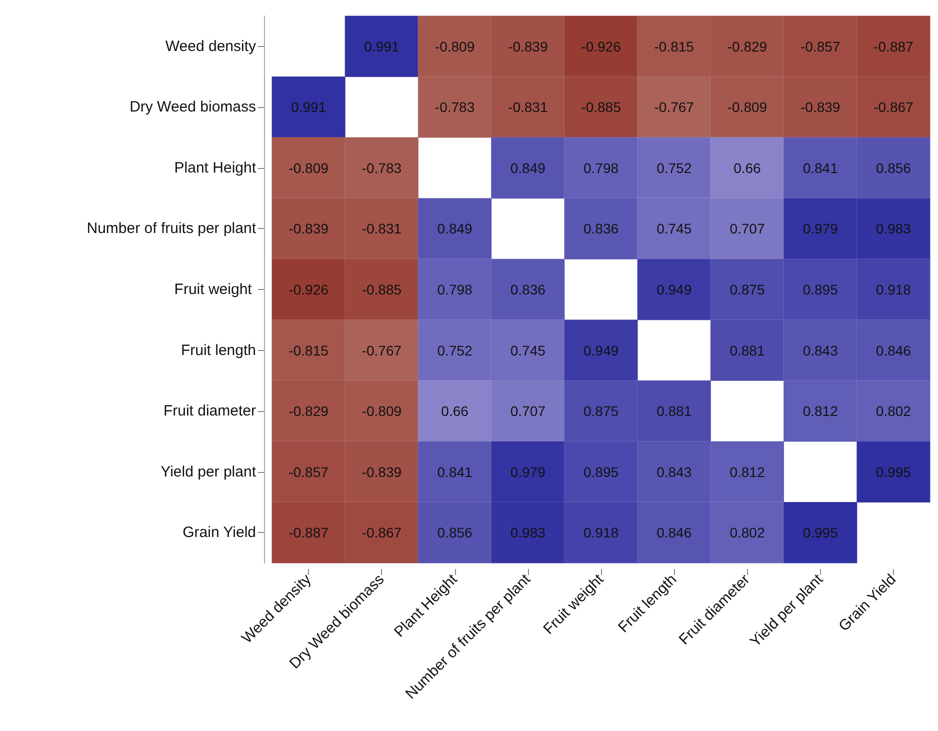 The height and width of the screenshot is (731, 938). What do you see at coordinates (219, 533) in the screenshot?
I see `y-tick-label: Grain Yield` at bounding box center [219, 533].